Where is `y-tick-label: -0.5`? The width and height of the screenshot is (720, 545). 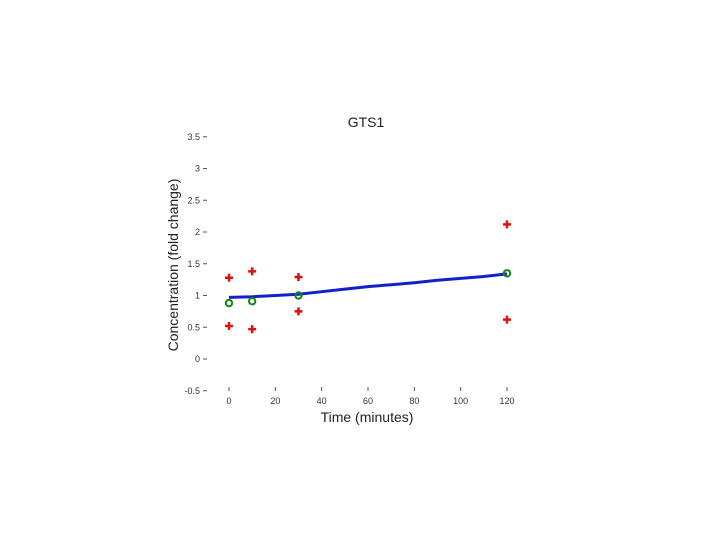 y-tick-label: -0.5 is located at coordinates (192, 391).